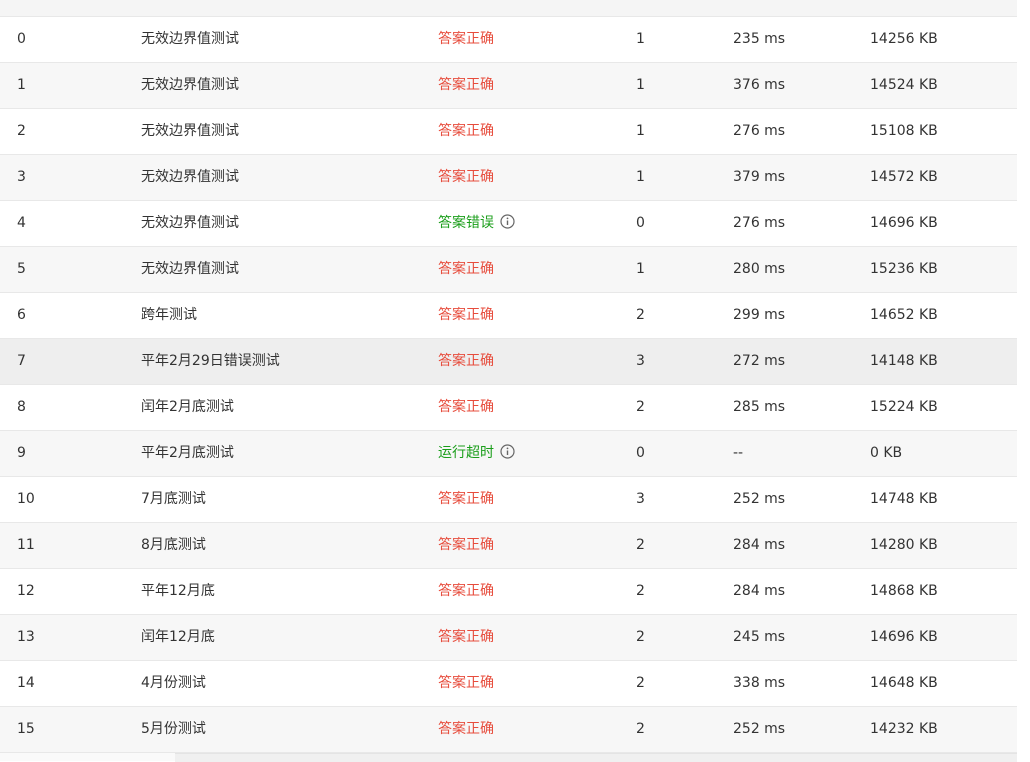 The image size is (1030, 762). What do you see at coordinates (759, 637) in the screenshot?
I see `time-text: 245 ms` at bounding box center [759, 637].